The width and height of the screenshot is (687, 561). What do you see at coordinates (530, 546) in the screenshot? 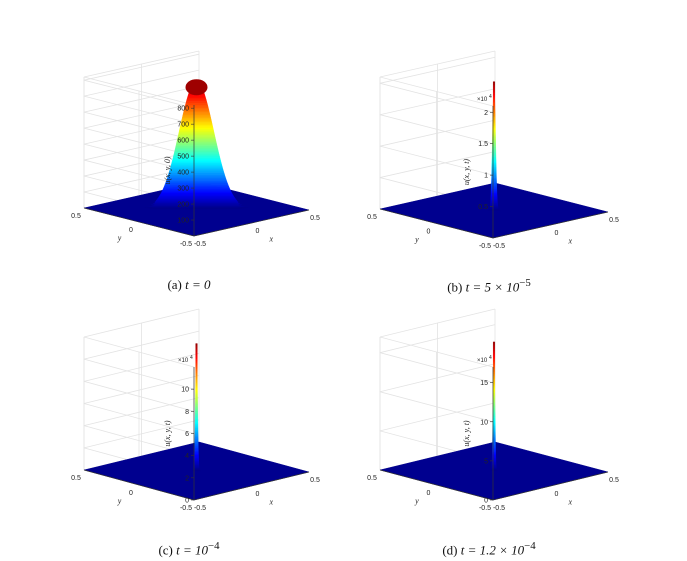
I see `caption-d-exponent: −4` at bounding box center [530, 546].